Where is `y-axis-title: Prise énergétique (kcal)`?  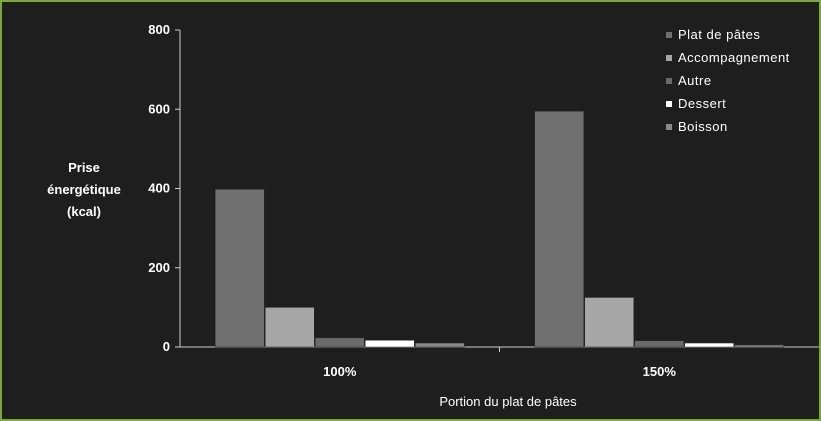 y-axis-title: Prise énergétique (kcal) is located at coordinates (84, 189).